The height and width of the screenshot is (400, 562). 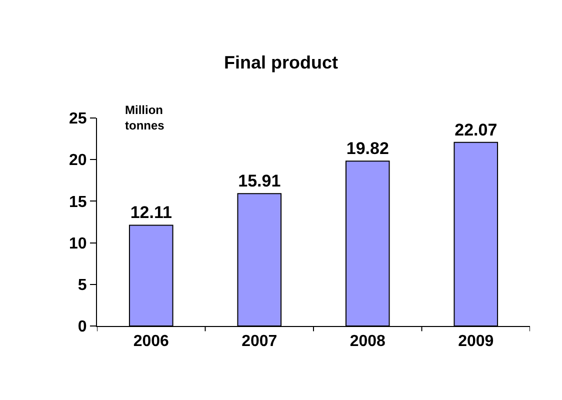 What do you see at coordinates (82, 327) in the screenshot?
I see `y-tick-label: 0` at bounding box center [82, 327].